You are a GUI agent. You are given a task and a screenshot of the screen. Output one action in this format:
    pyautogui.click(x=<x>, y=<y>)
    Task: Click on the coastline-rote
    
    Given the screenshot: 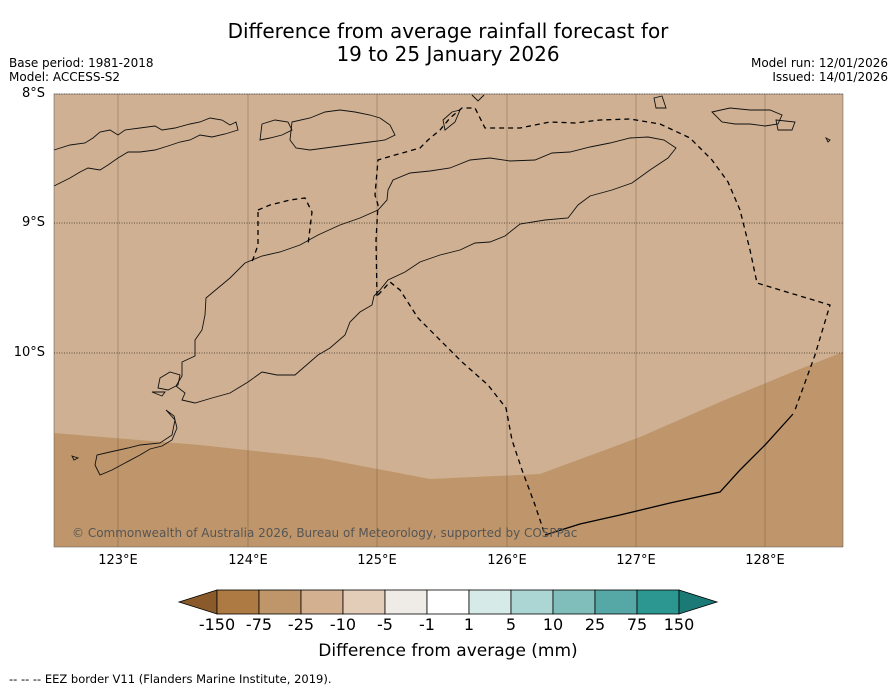 What is the action you would take?
    pyautogui.click(x=169, y=381)
    